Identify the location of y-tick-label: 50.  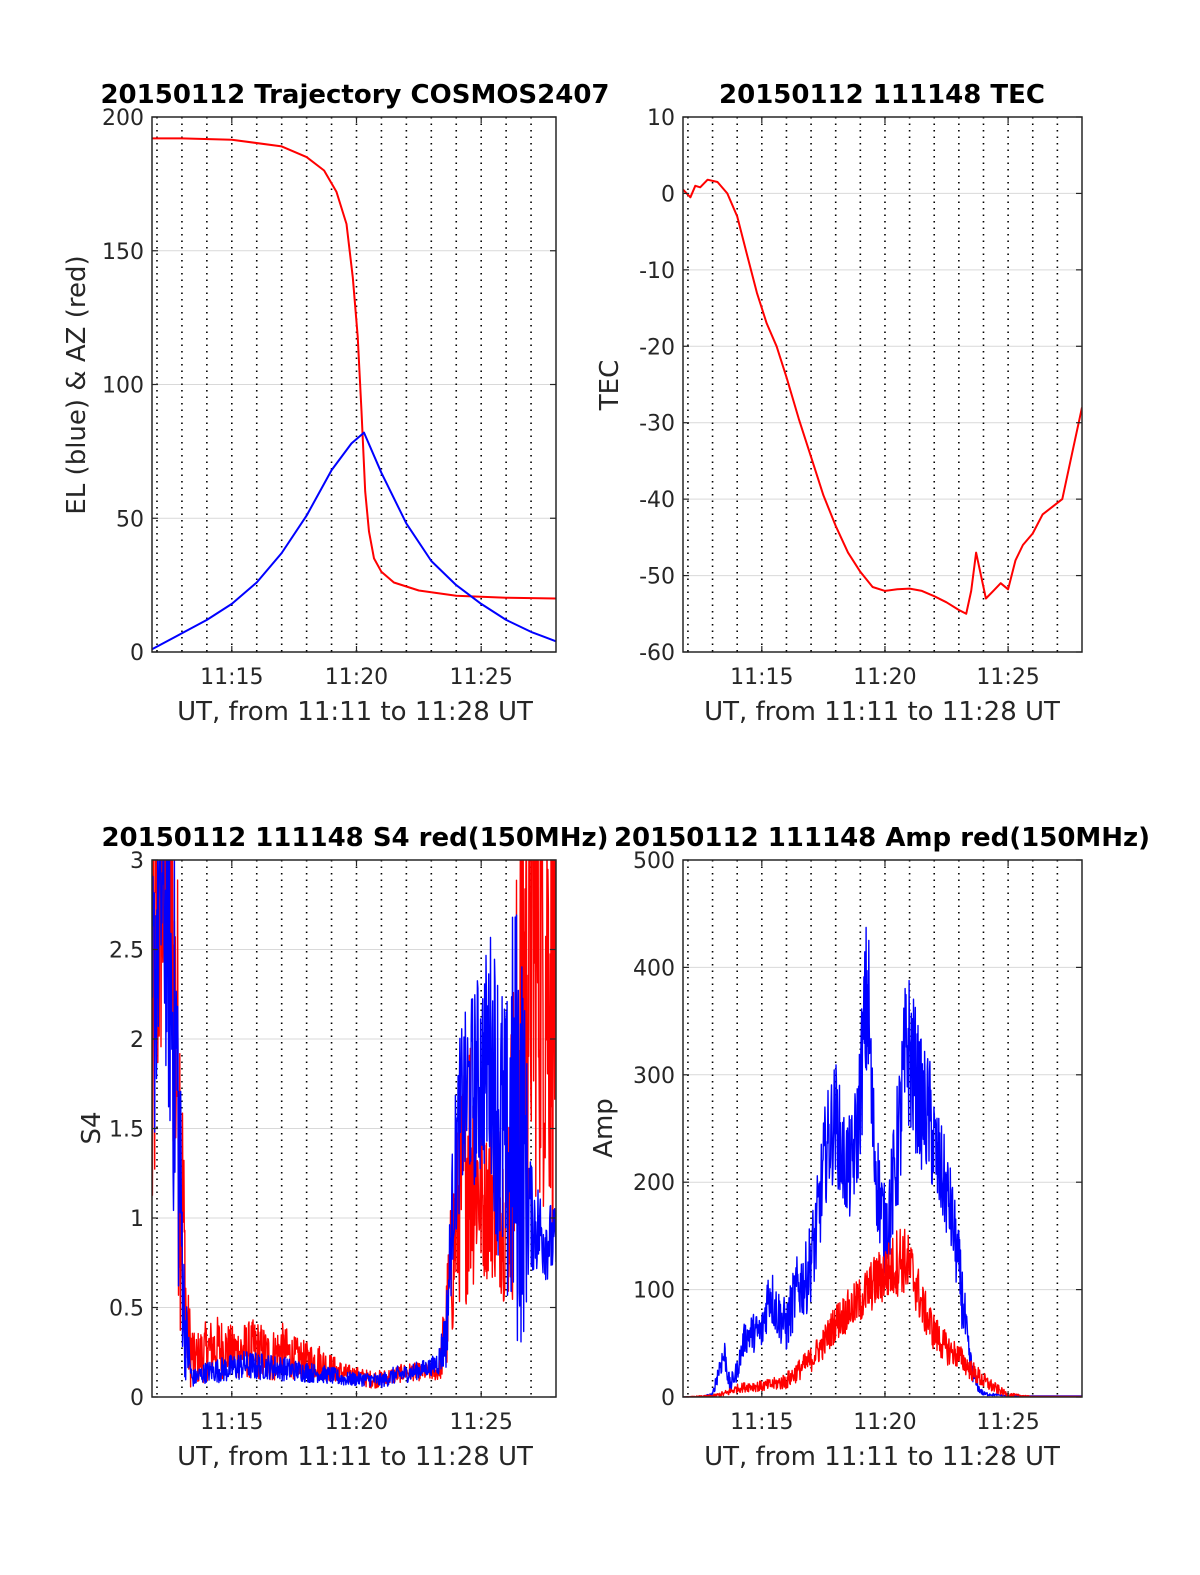
(130, 519).